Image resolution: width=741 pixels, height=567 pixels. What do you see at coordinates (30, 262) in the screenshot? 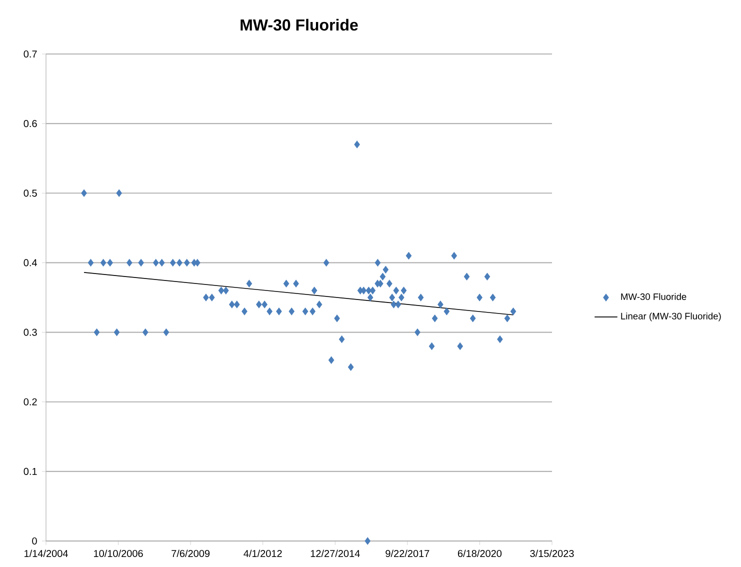
I see `y-tick-label: 0.4` at bounding box center [30, 262].